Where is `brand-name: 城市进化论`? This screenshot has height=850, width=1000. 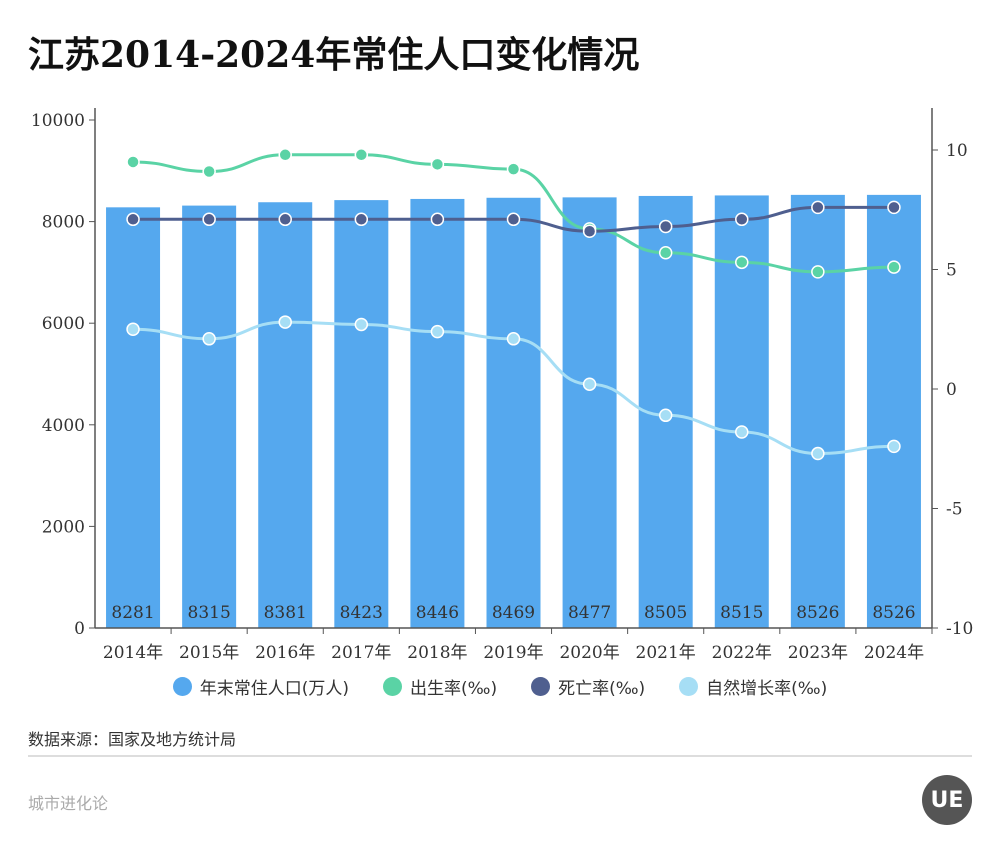
brand-name: 城市进化论 is located at coordinates (68, 803).